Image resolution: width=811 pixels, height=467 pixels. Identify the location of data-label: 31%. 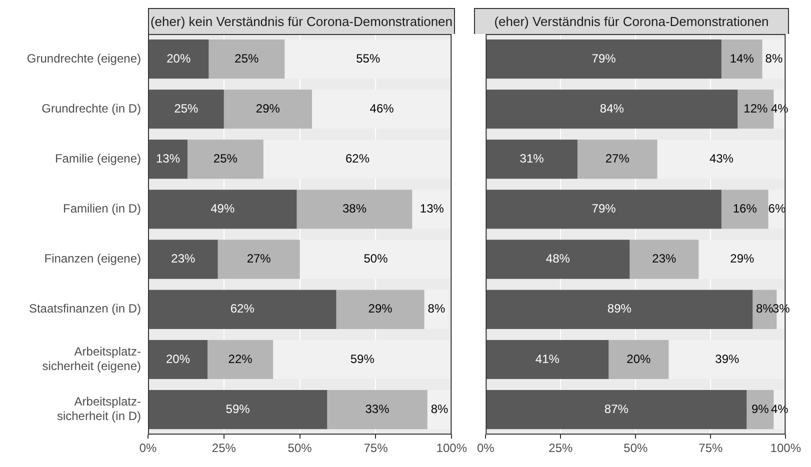
(532, 159).